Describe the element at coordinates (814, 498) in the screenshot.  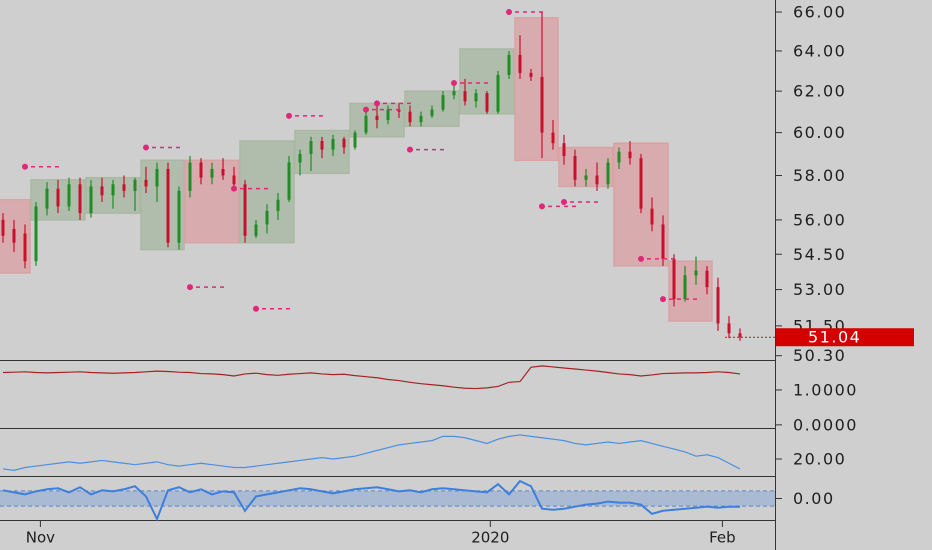
I see `y-tick-label: 0.00` at that location.